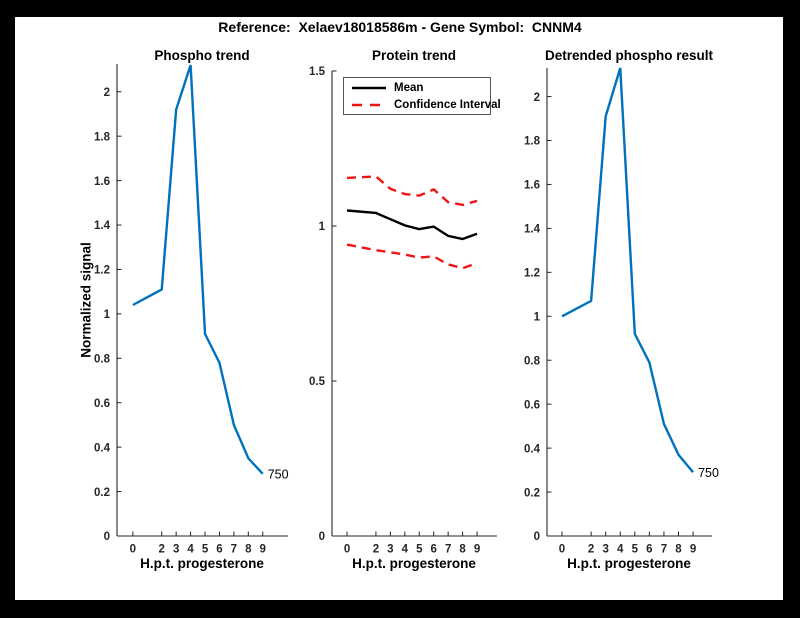 The image size is (800, 618). I want to click on detrended-y-tick-label: 0, so click(537, 537).